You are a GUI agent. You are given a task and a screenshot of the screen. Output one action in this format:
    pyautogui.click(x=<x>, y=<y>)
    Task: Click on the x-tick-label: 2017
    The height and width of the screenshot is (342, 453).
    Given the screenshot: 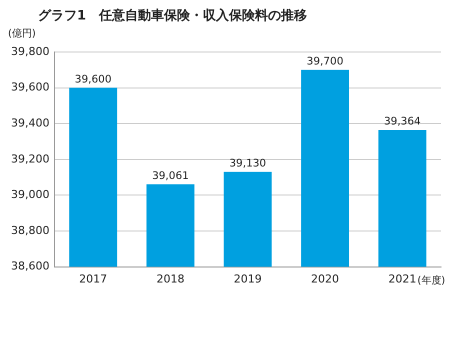 What is the action you would take?
    pyautogui.click(x=93, y=279)
    